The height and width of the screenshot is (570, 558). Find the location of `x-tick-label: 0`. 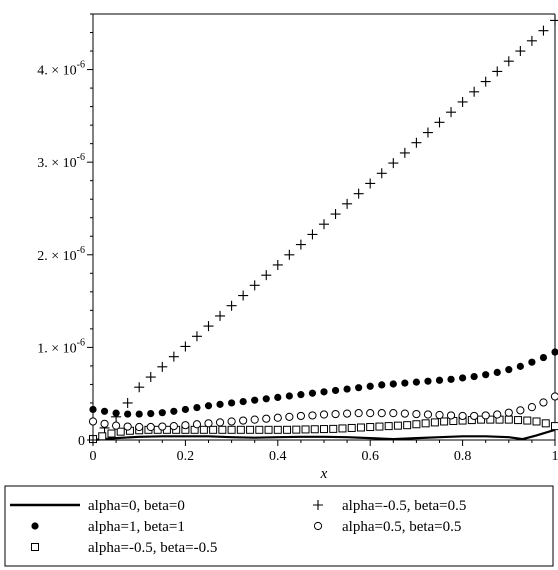

x-tick-label: 0 is located at coordinates (93, 456).